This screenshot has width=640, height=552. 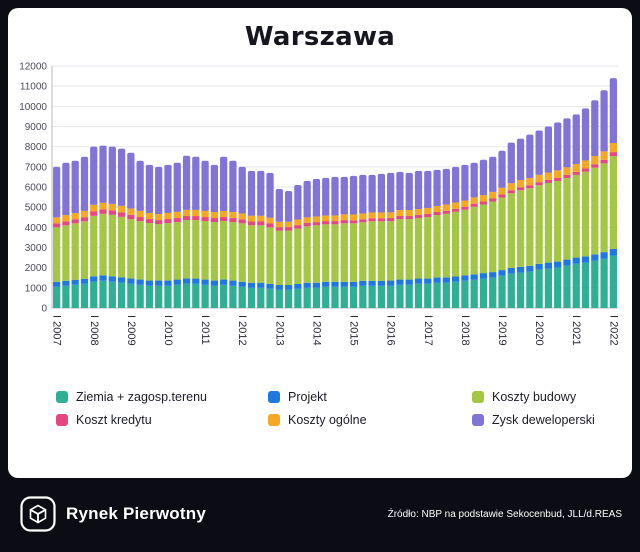 I want to click on brand-logo: Rynek Pierwotny, so click(x=113, y=514).